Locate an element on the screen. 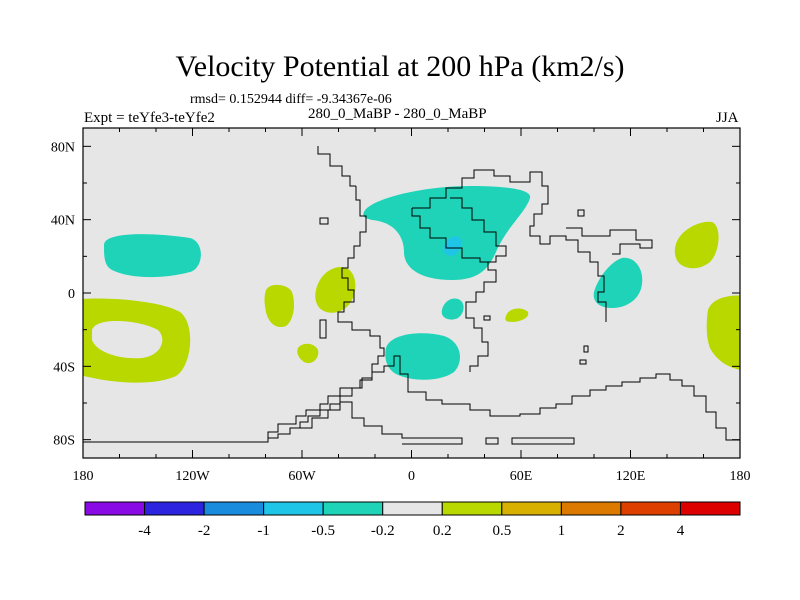  colorbar-label: -0.2 is located at coordinates (383, 531).